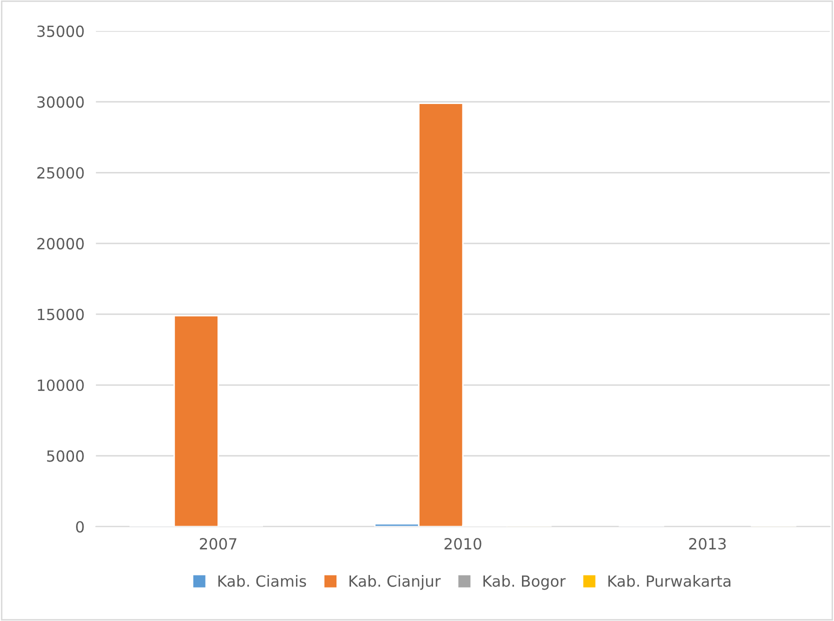 The width and height of the screenshot is (834, 621). I want to click on y-tick-label: 35000, so click(60, 32).